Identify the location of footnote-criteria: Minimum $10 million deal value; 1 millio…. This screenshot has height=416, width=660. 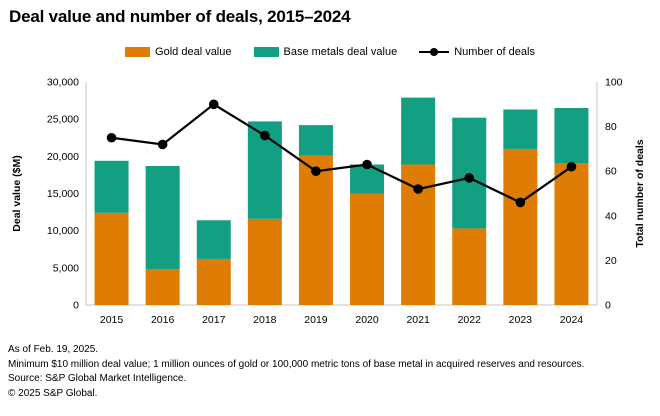
(296, 364).